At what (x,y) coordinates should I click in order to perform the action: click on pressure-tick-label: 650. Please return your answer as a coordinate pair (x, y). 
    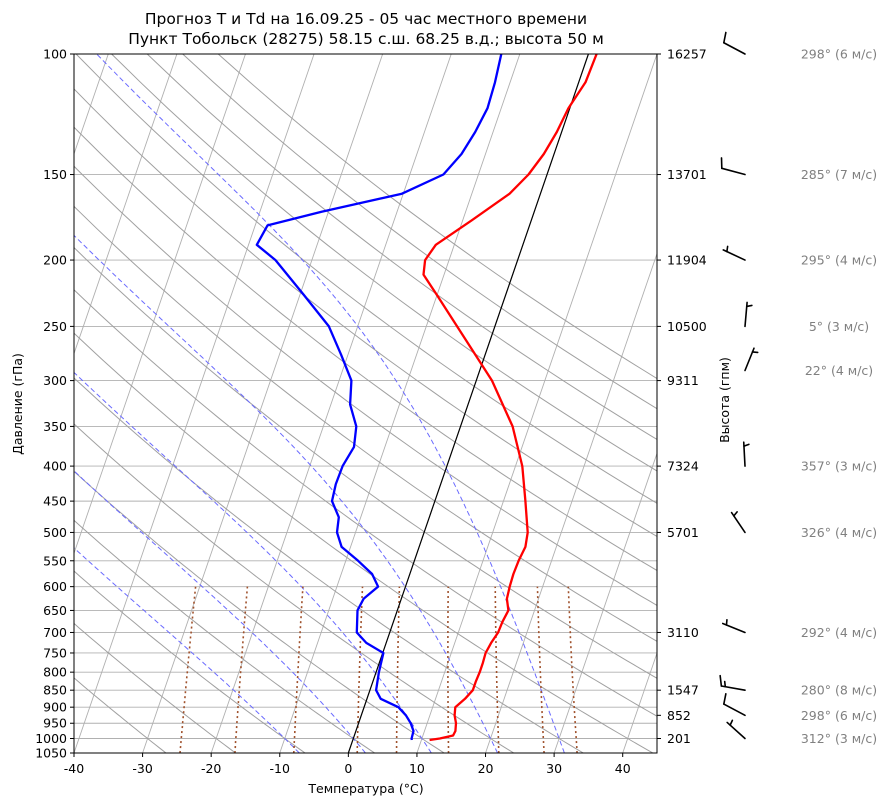
    Looking at the image, I should click on (55, 610).